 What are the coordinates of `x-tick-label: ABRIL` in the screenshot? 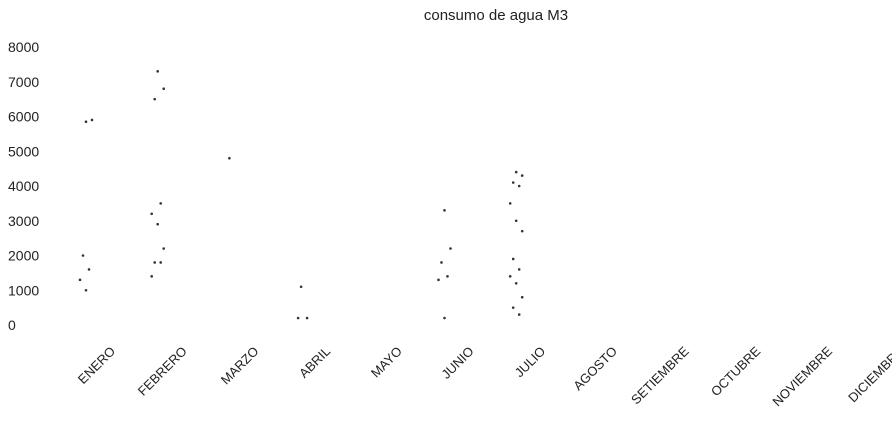 It's located at (314, 362).